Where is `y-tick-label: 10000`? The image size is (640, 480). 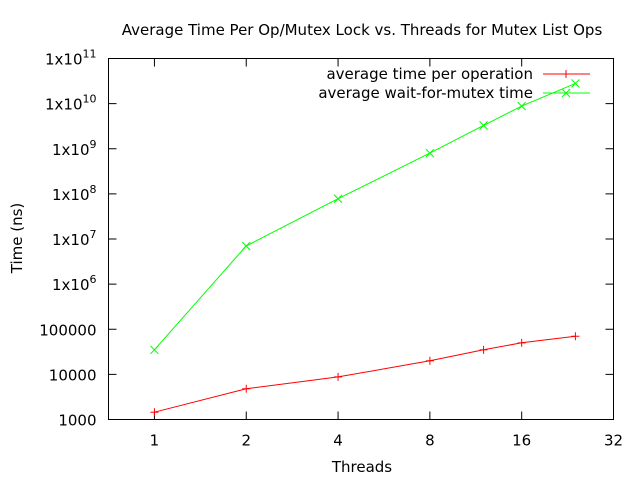 y-tick-label: 10000 is located at coordinates (73, 375).